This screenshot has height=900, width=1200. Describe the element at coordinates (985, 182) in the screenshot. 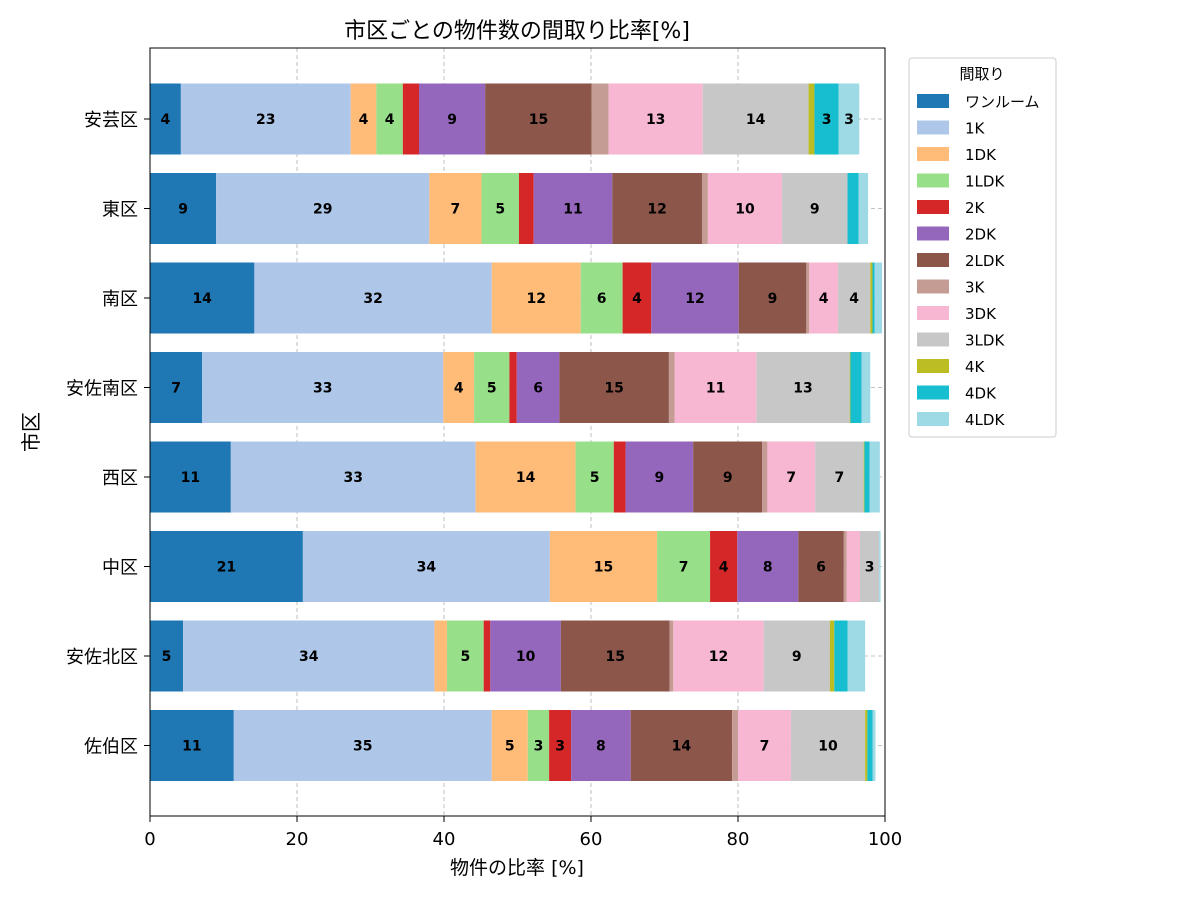

I see `legend-entry-label: 1LDK` at that location.